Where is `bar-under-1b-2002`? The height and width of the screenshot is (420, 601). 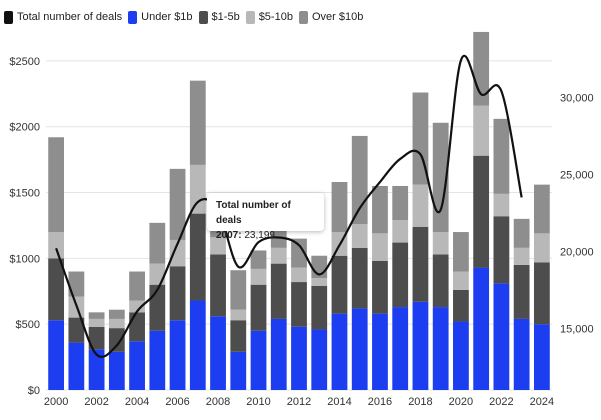 bar-under-1b-2002 is located at coordinates (96, 369).